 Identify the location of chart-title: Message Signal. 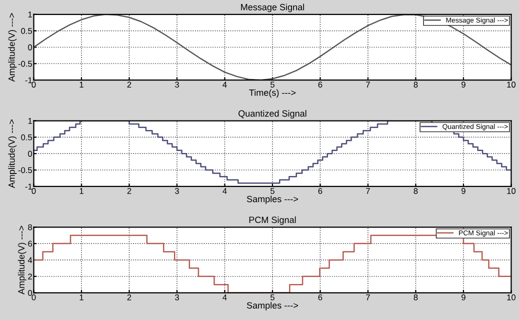
(272, 8).